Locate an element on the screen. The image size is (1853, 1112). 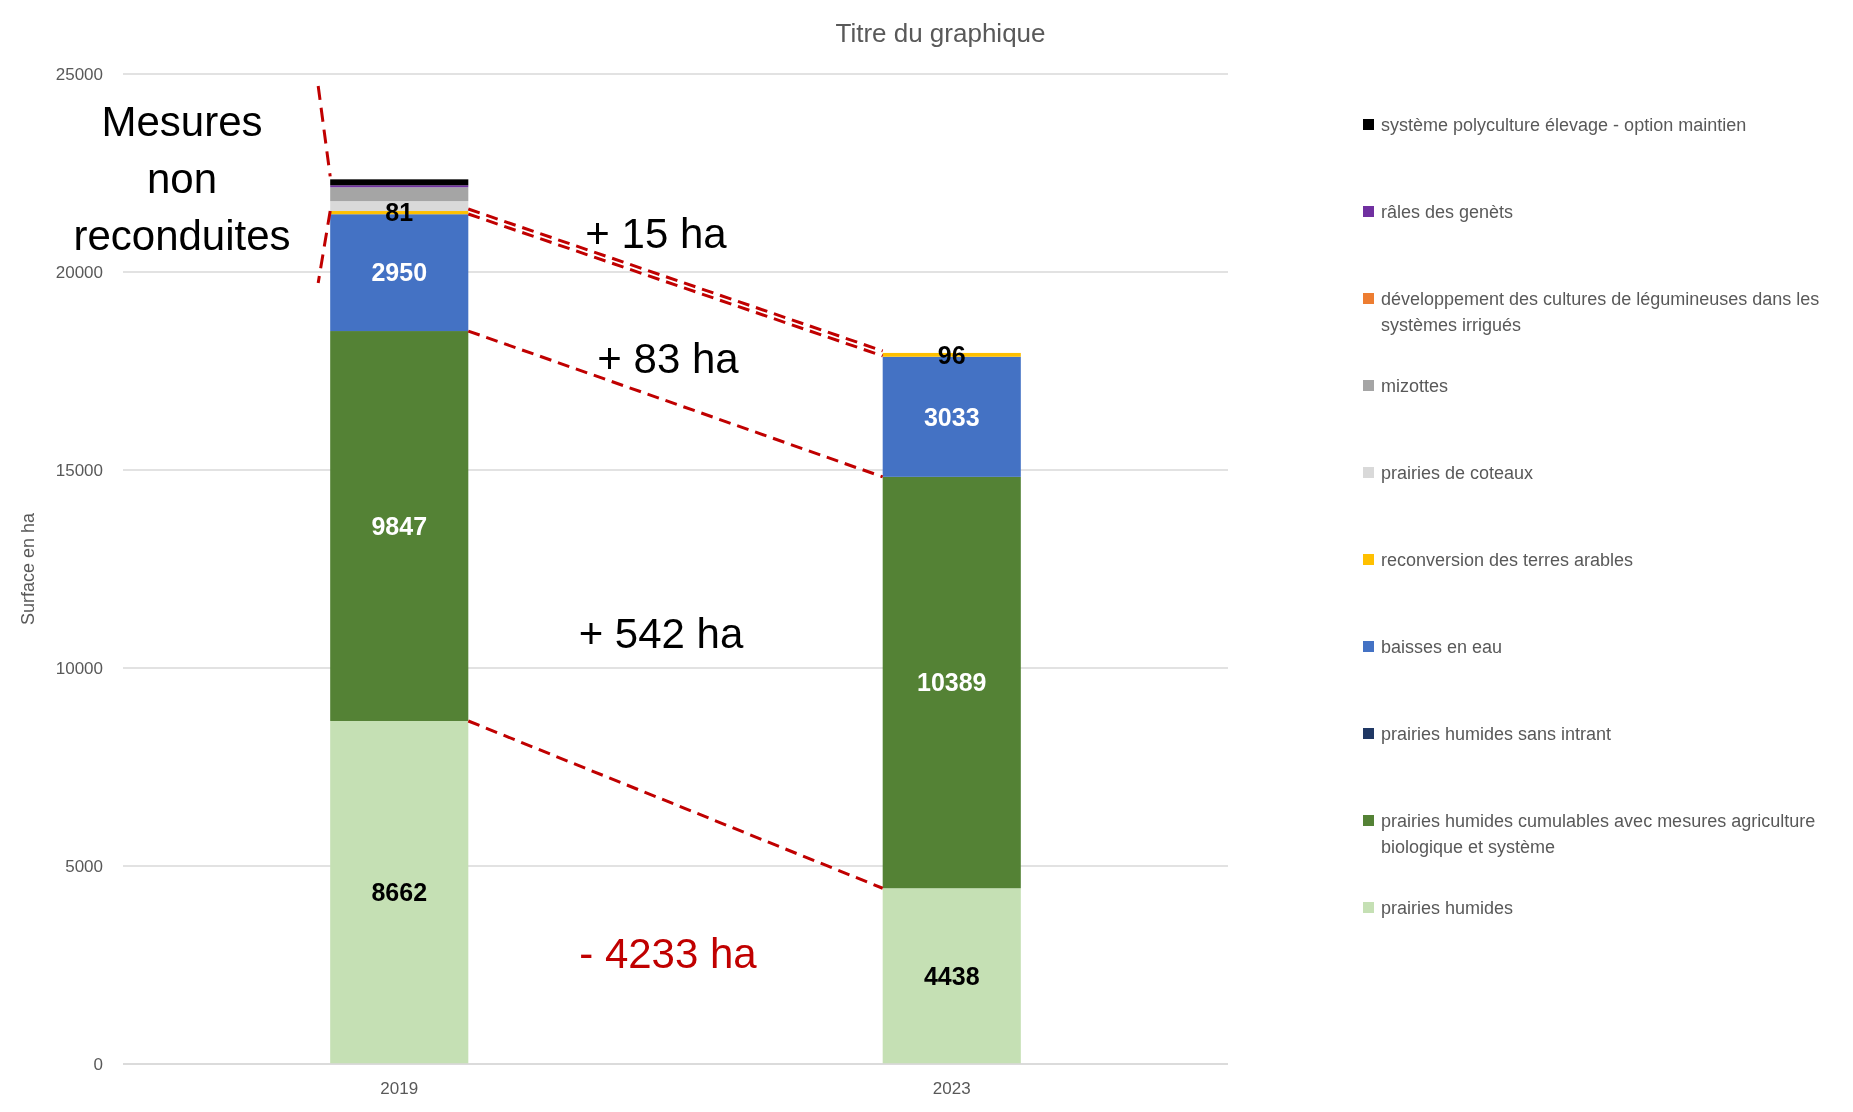
y-tick-label: 15000 is located at coordinates (79, 470).